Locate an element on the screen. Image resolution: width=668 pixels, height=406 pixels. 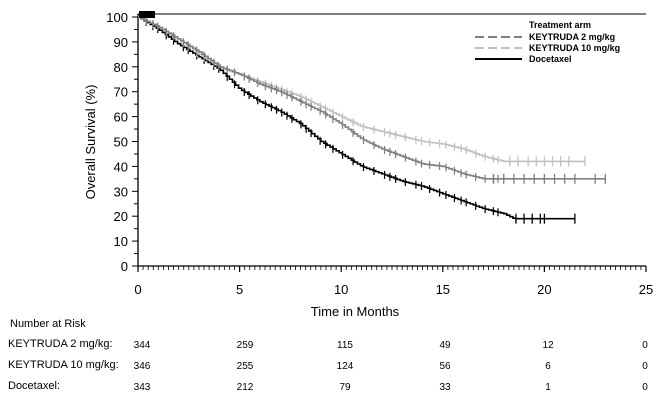
risk-value: 115 is located at coordinates (345, 345).